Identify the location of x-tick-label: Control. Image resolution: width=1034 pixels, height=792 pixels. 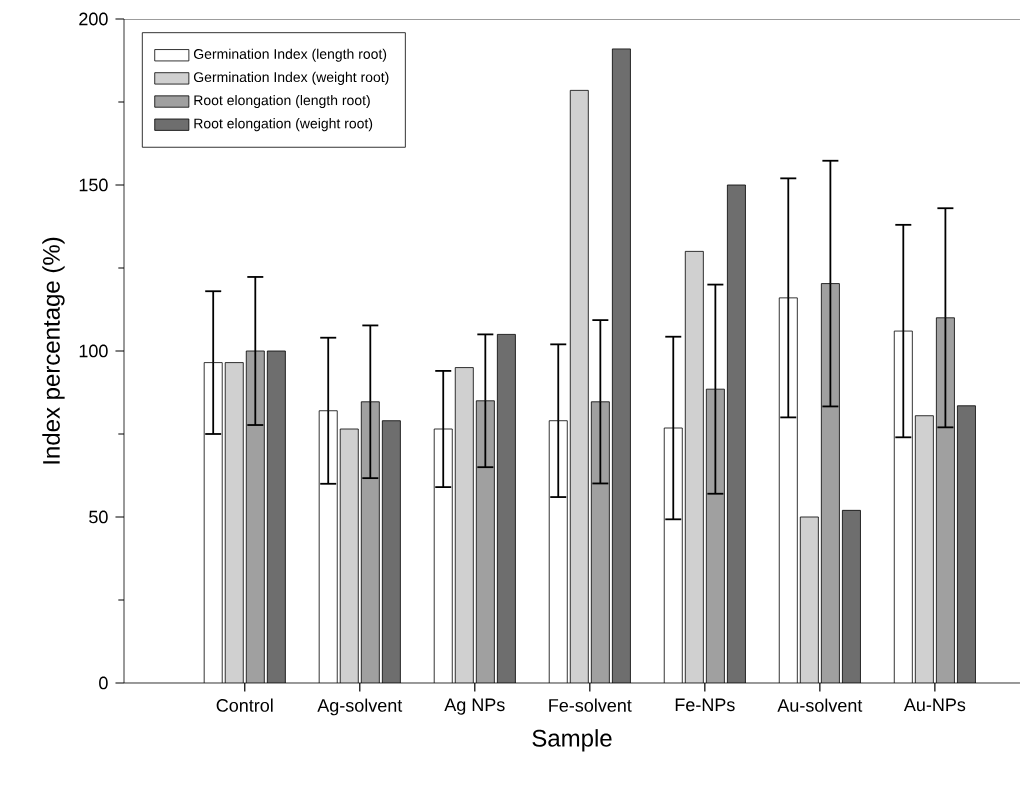
(244, 705).